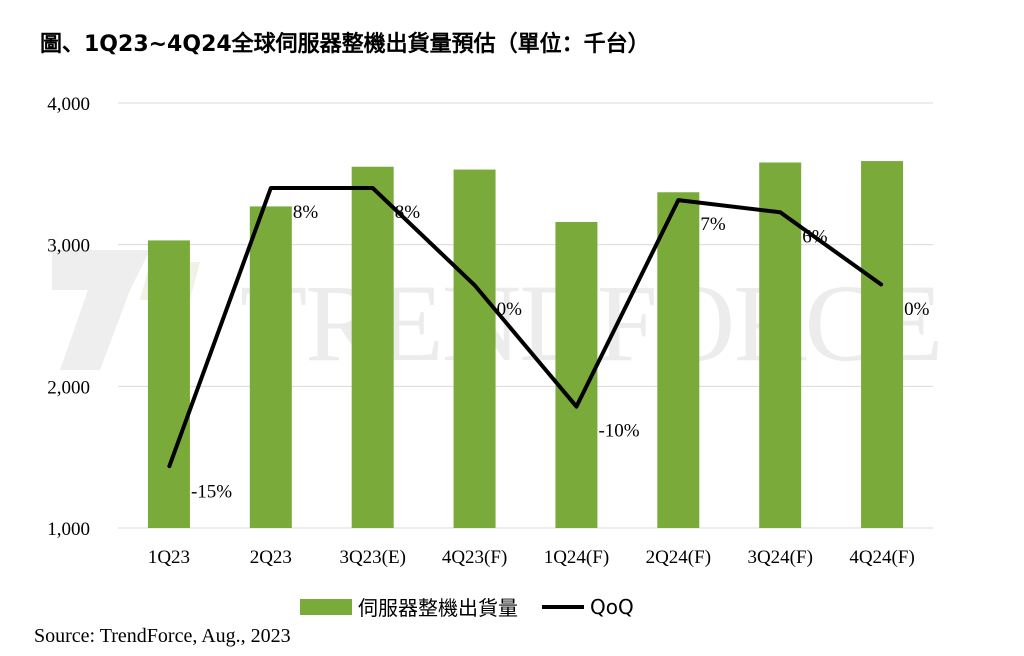 The image size is (1024, 656). What do you see at coordinates (68, 387) in the screenshot?
I see `y-tick-label: 2,000` at bounding box center [68, 387].